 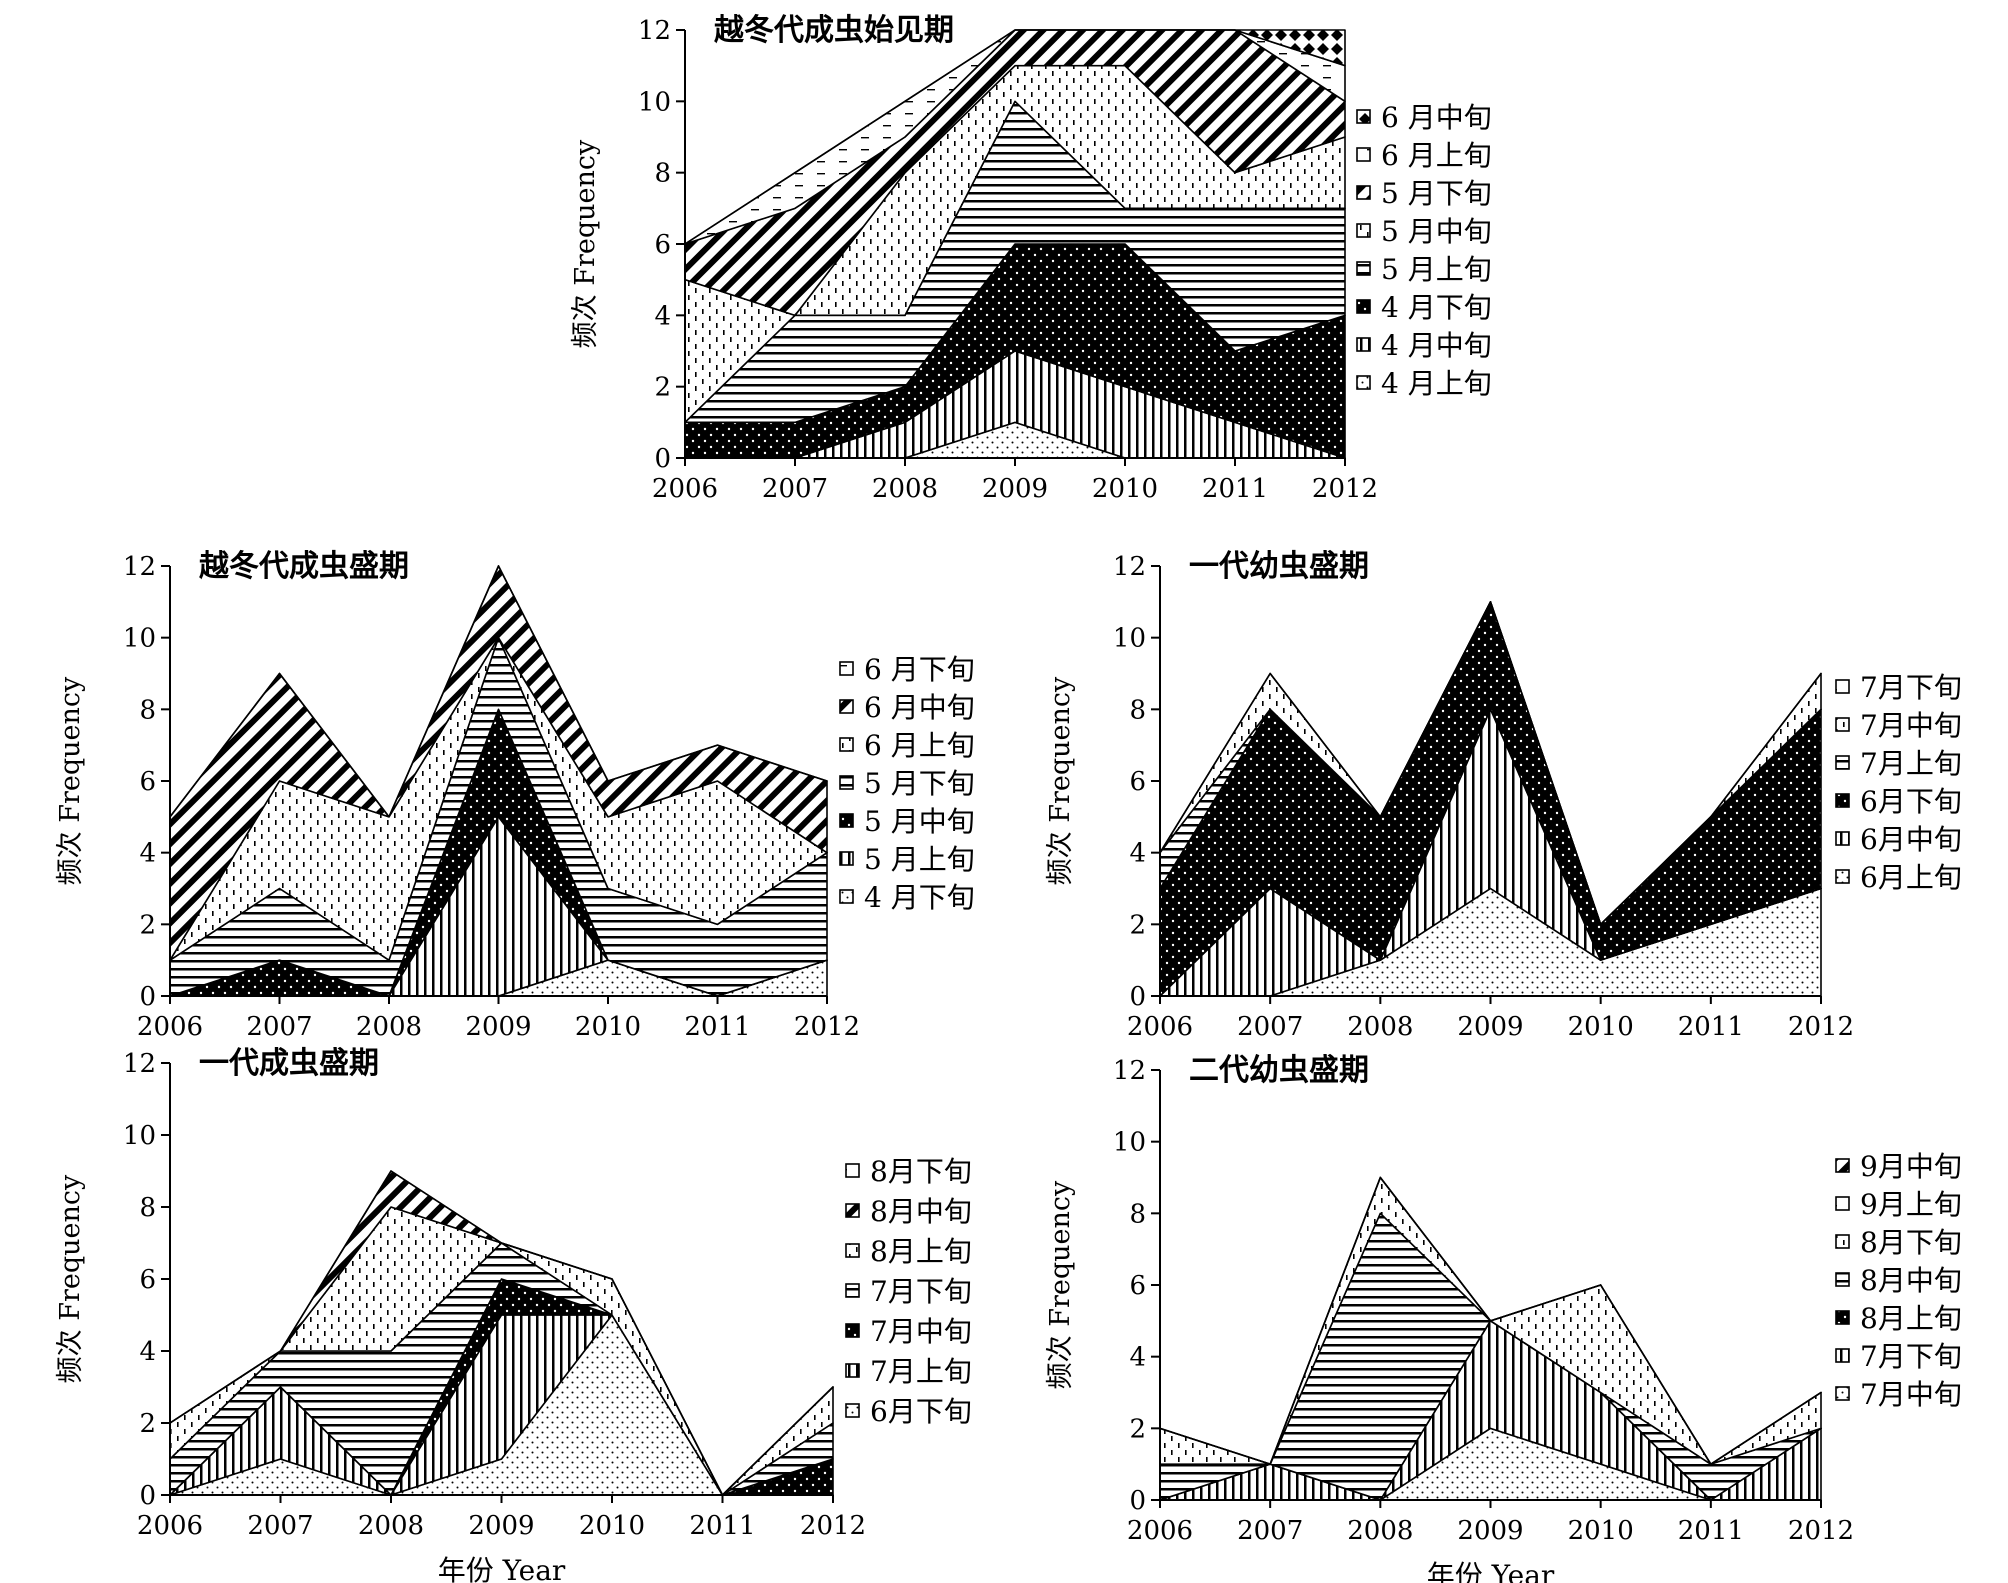 I want to click on panel-title: 二代幼虫盛期, so click(x=1279, y=1070).